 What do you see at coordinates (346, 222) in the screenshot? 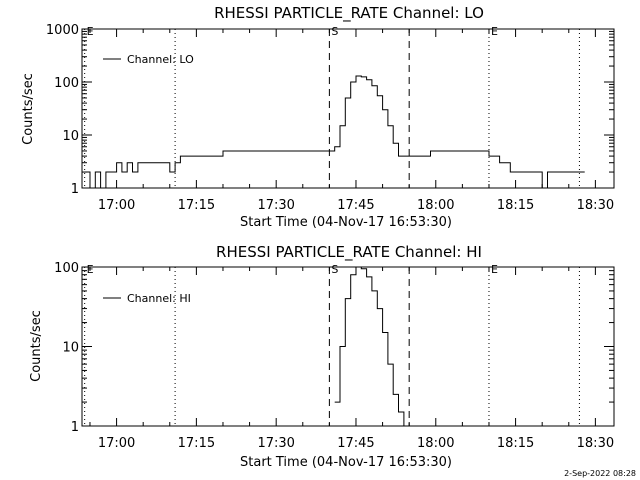
I see `x-axis-label-lo: Start Time (04-Nov-17 16:53:30)` at bounding box center [346, 222].